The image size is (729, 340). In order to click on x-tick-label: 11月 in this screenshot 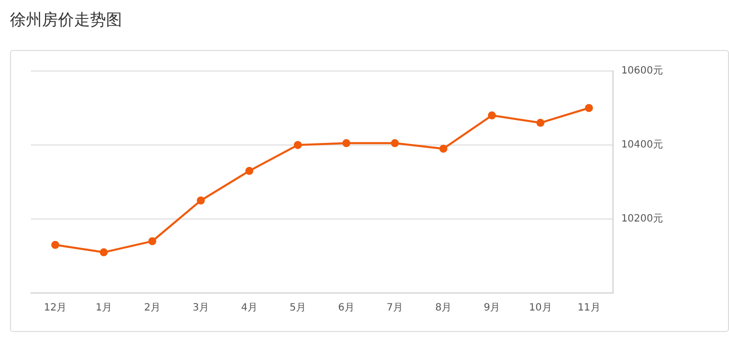, I will do `click(589, 308)`.